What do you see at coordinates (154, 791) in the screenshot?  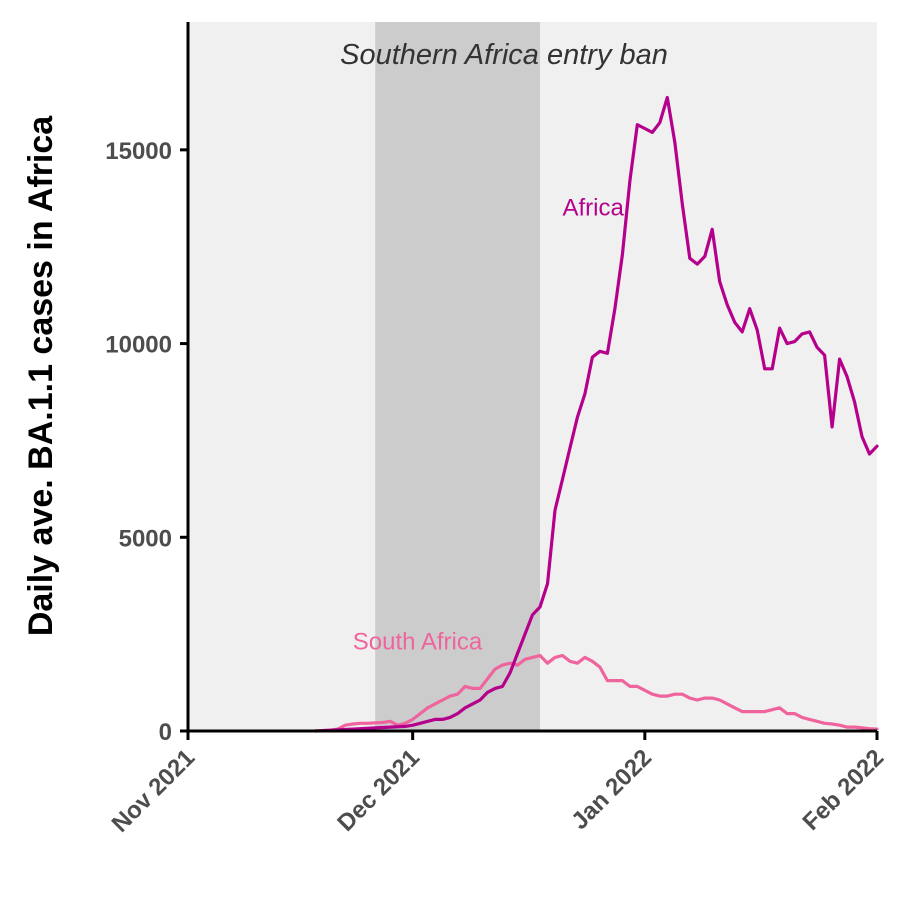 I see `x-tick-label: Nov 2021` at bounding box center [154, 791].